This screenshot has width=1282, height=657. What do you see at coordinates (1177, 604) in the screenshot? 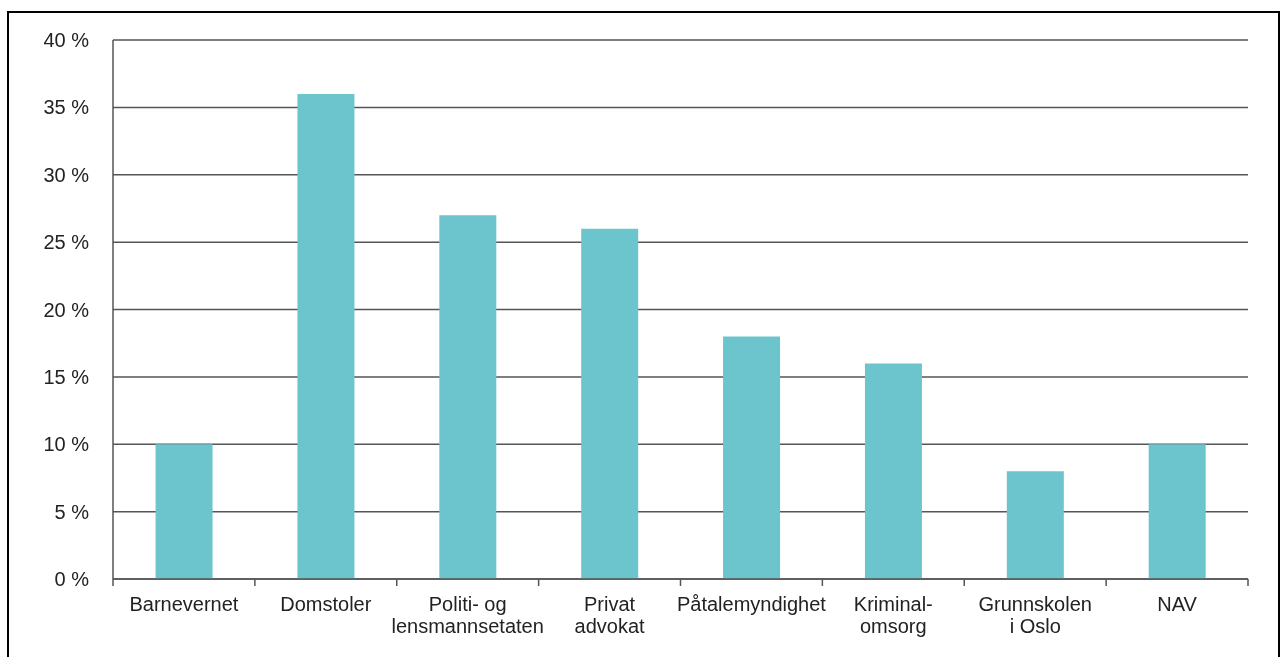
I see `x-tick-label: NAV` at bounding box center [1177, 604].